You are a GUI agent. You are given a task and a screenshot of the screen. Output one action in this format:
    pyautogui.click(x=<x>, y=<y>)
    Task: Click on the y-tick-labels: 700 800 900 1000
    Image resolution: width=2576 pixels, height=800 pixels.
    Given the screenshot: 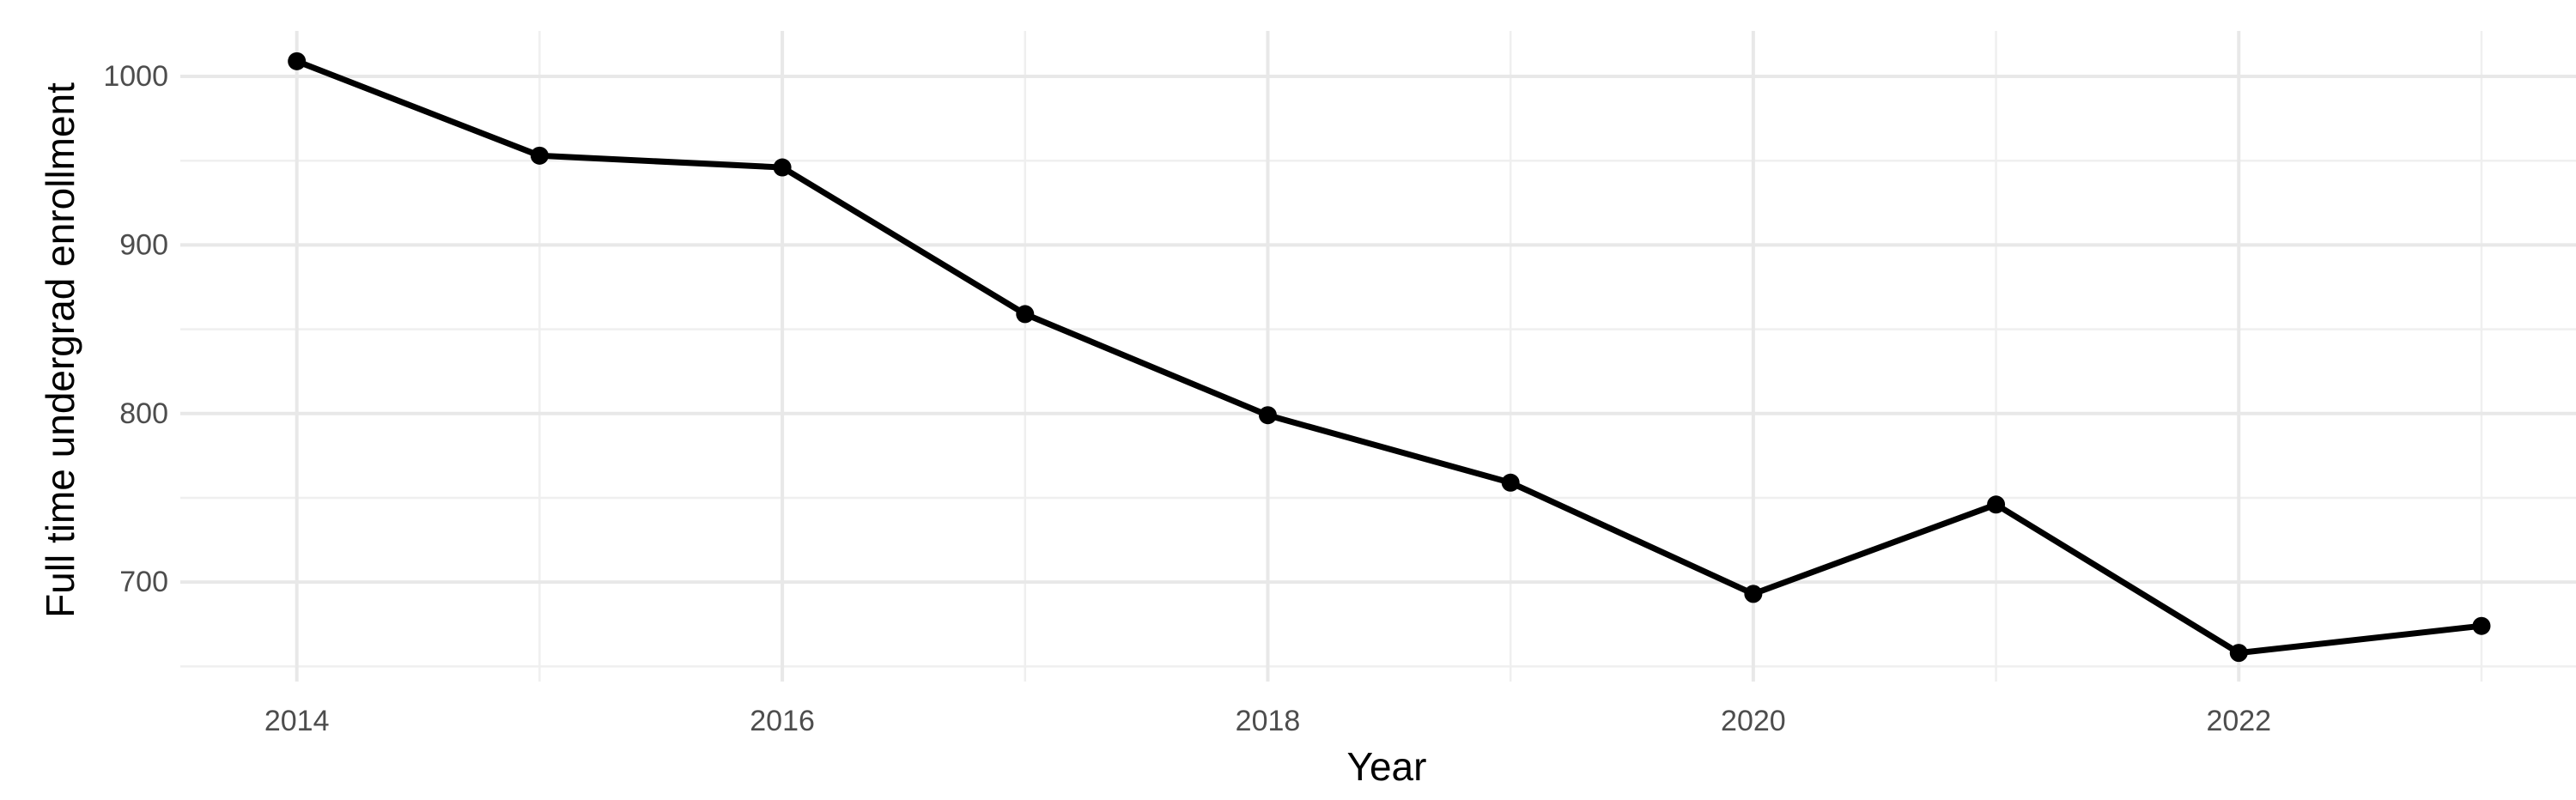 What is the action you would take?
    pyautogui.click(x=135, y=329)
    